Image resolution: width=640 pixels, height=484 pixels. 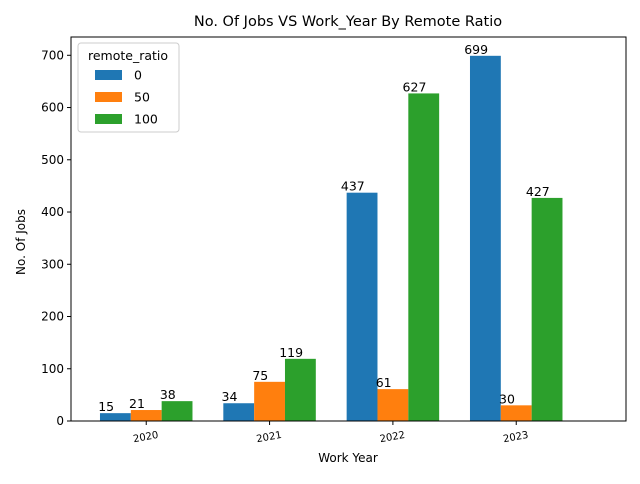 What do you see at coordinates (507, 398) in the screenshot?
I see `data-label-50-2023: 30` at bounding box center [507, 398].